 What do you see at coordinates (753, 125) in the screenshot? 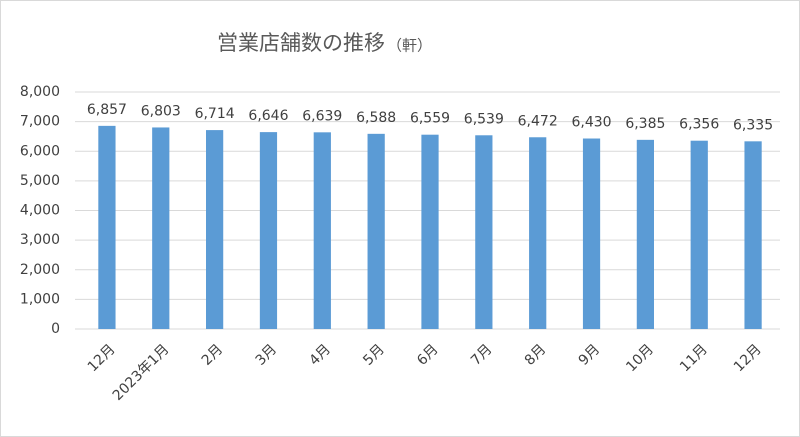
I see `data-label: 6,335` at bounding box center [753, 125].